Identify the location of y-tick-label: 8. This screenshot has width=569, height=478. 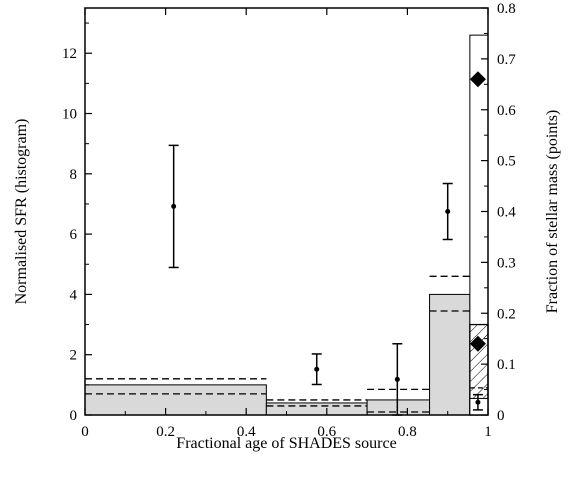
(74, 175).